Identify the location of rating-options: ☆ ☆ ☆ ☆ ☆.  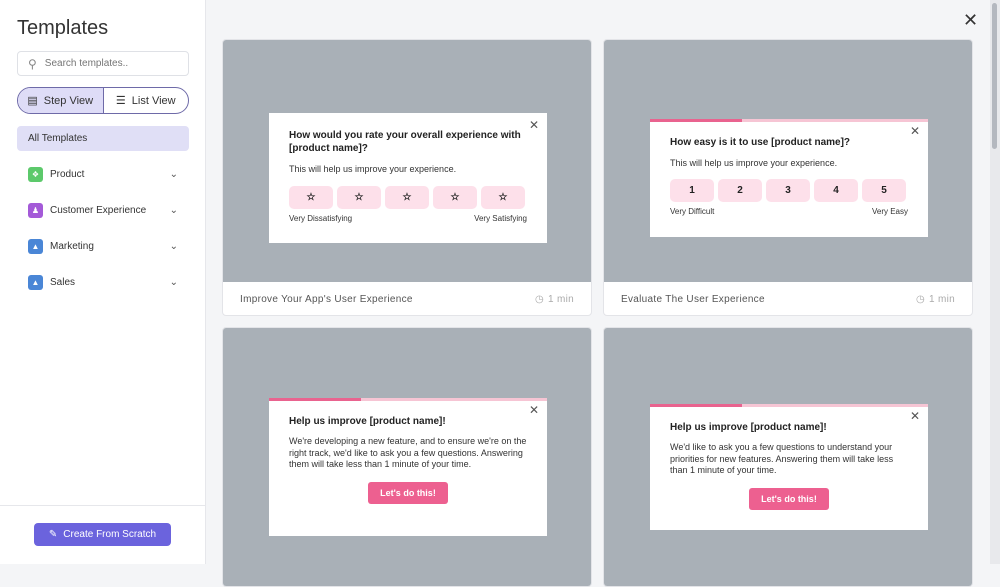
(408, 197).